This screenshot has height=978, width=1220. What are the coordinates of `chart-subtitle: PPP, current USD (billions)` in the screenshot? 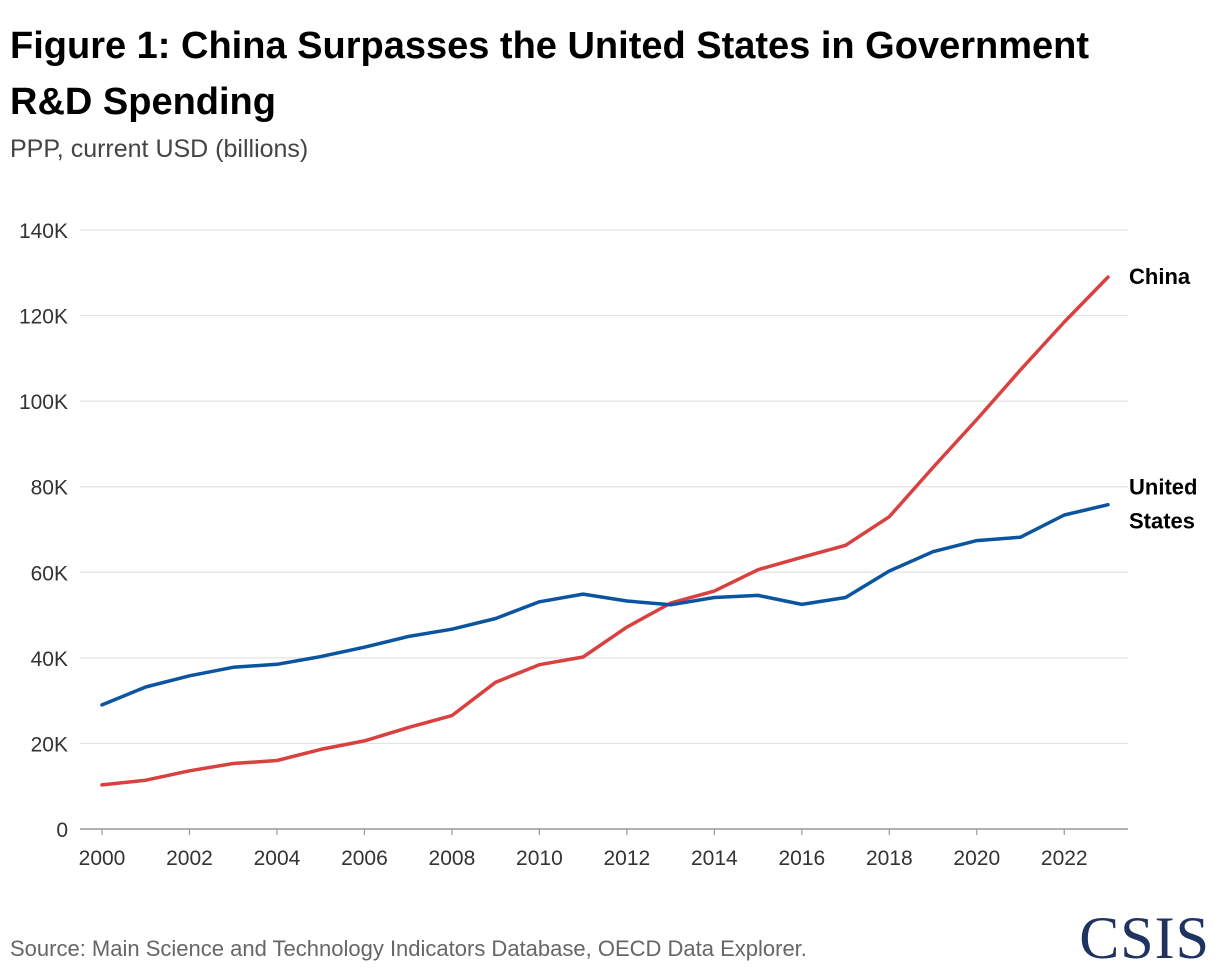 It's located at (159, 149).